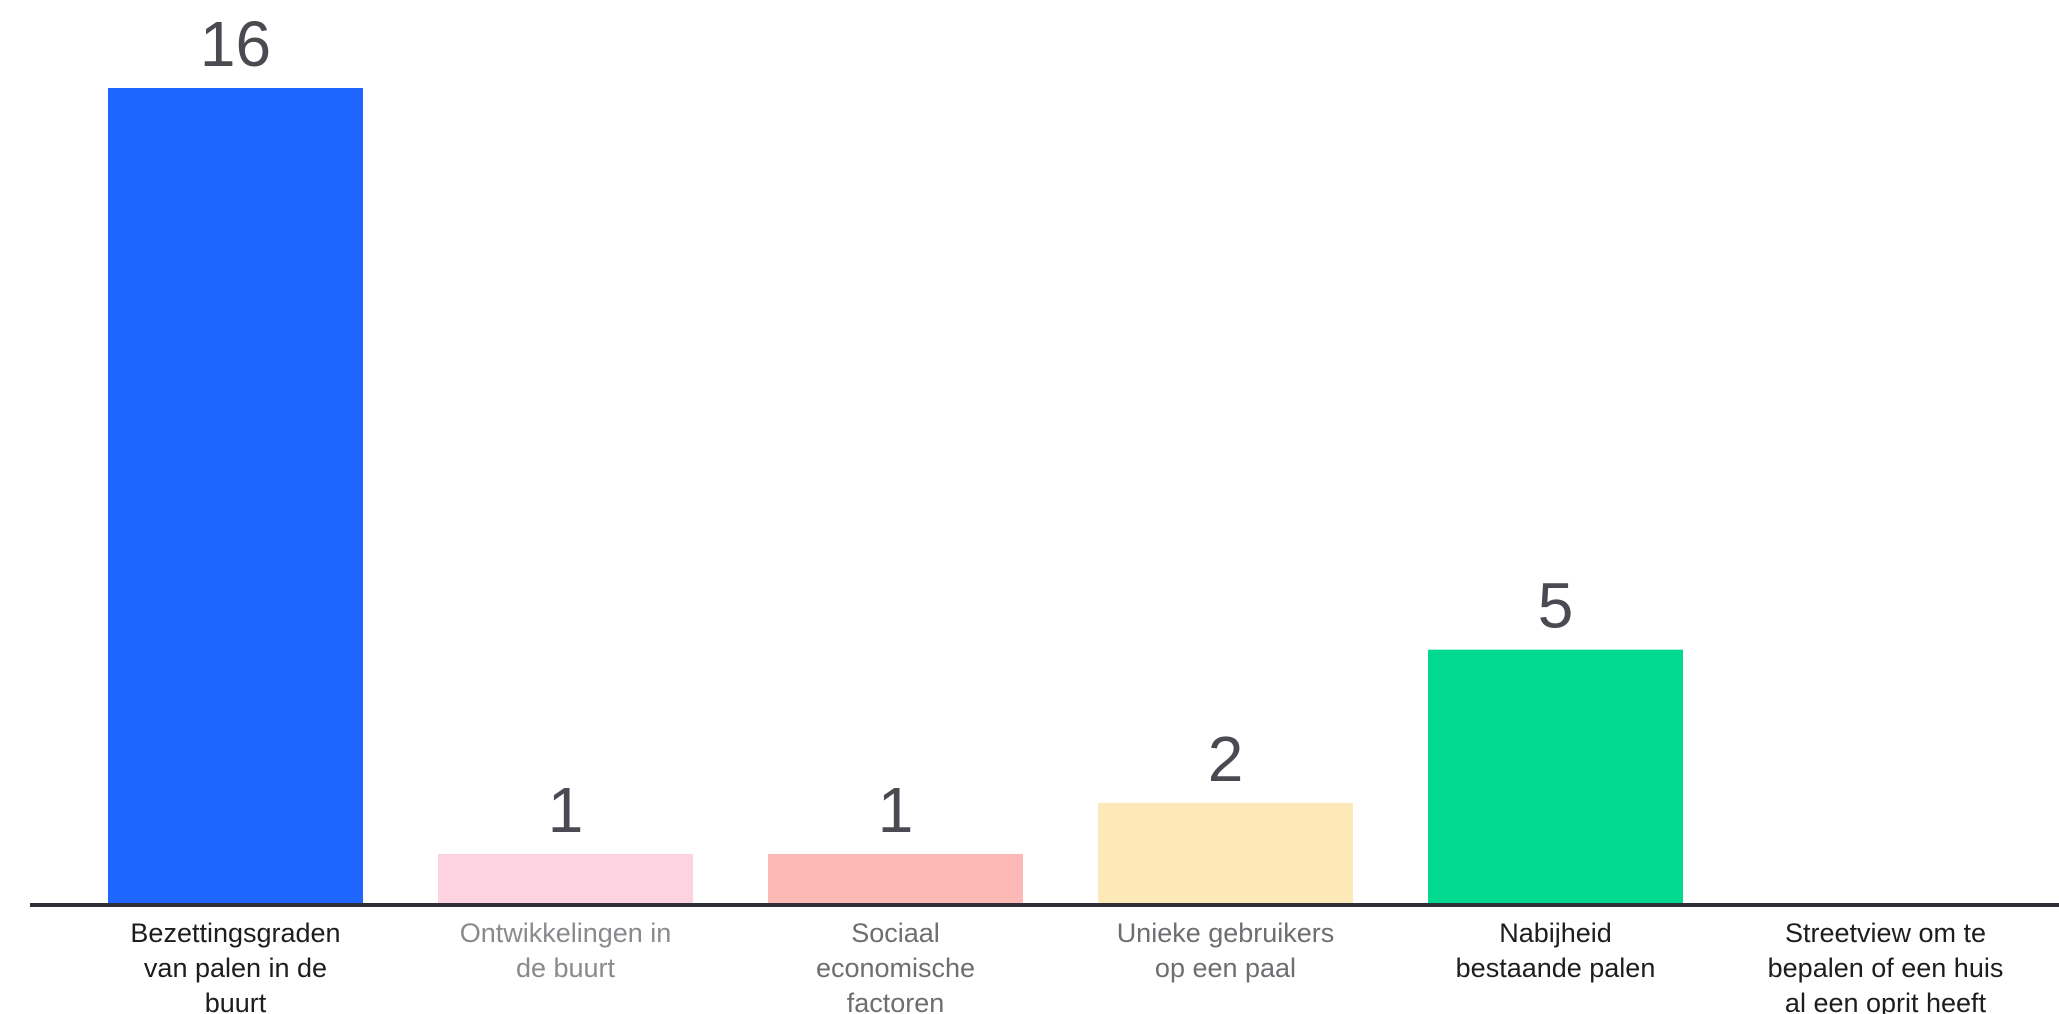 Image resolution: width=2059 pixels, height=1014 pixels. Describe the element at coordinates (1556, 950) in the screenshot. I see `category-label-5: Nabijheid bestaande palen` at that location.